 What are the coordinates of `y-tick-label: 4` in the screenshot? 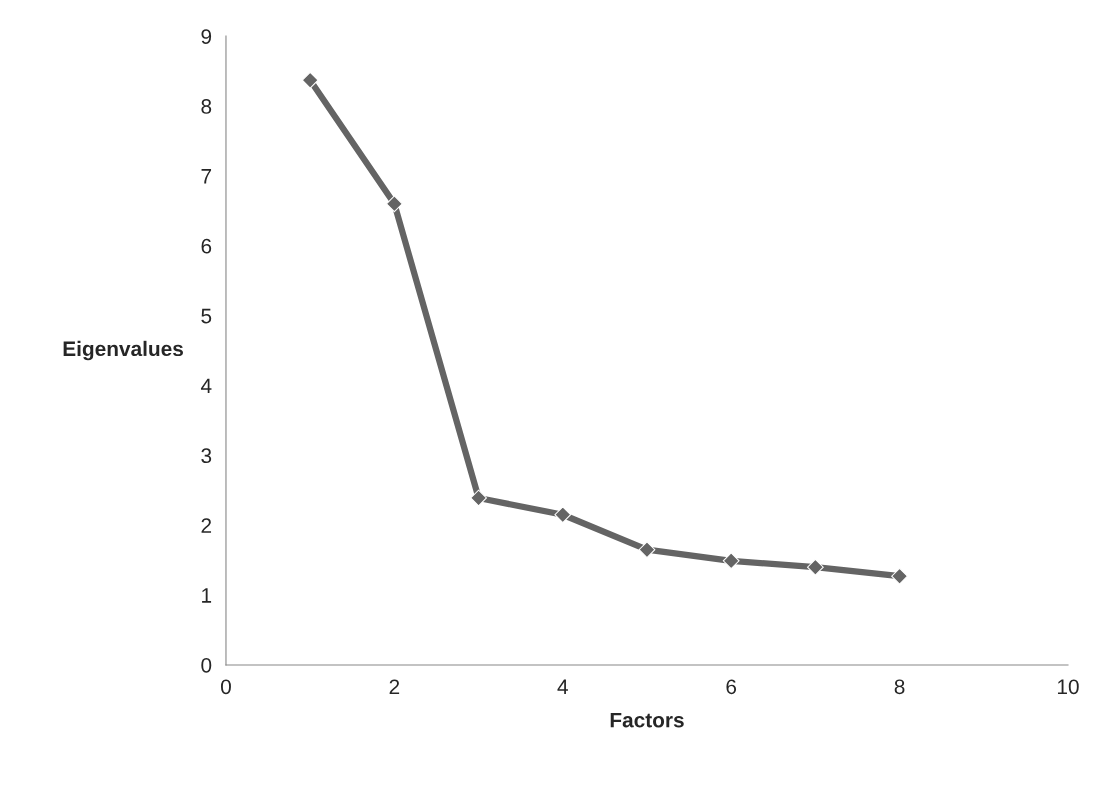 It's located at (206, 386).